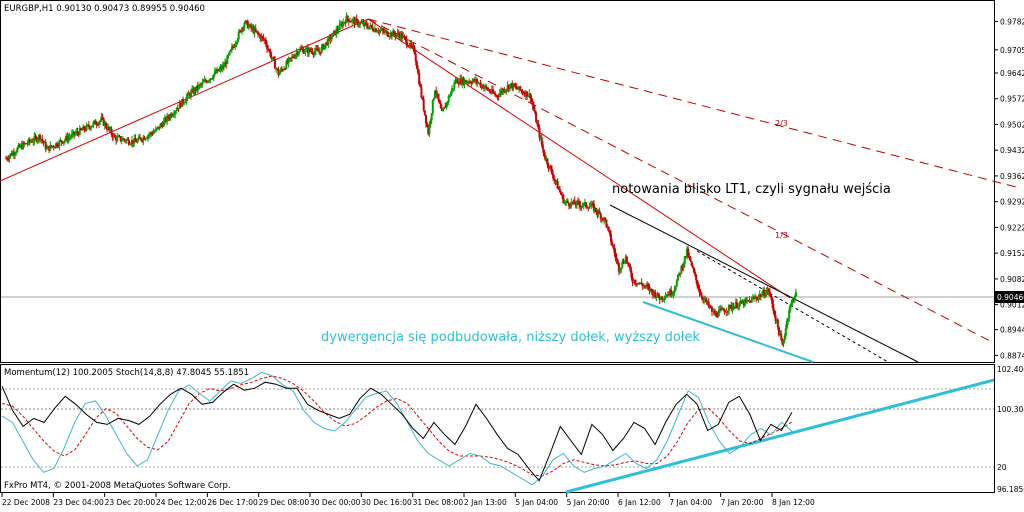  I want to click on time-tick-label: 30 Dec 00:00, so click(335, 502).